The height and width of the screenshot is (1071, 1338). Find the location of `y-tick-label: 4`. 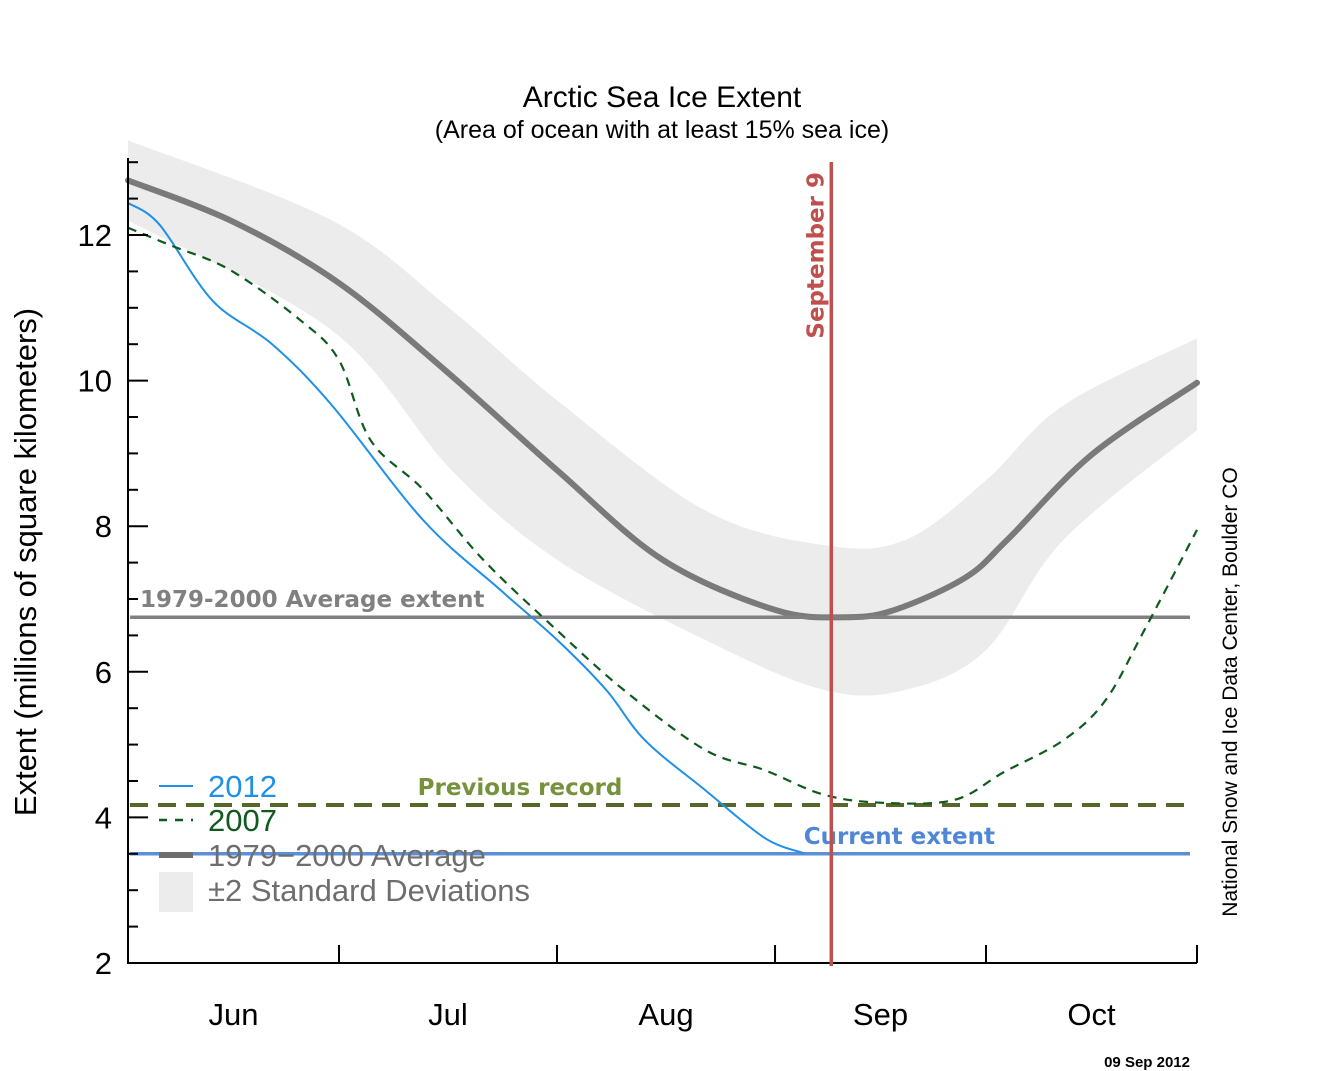

y-tick-label: 4 is located at coordinates (103, 817).